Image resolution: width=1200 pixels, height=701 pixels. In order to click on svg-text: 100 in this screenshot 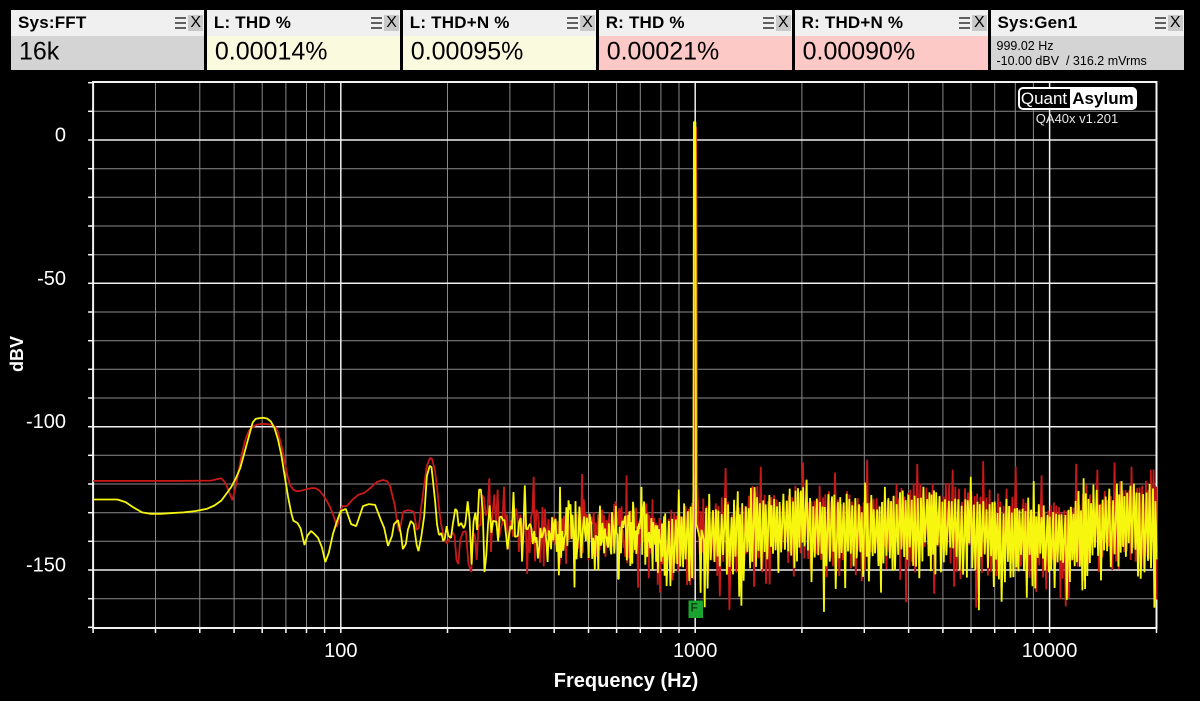, I will do `click(340, 651)`.